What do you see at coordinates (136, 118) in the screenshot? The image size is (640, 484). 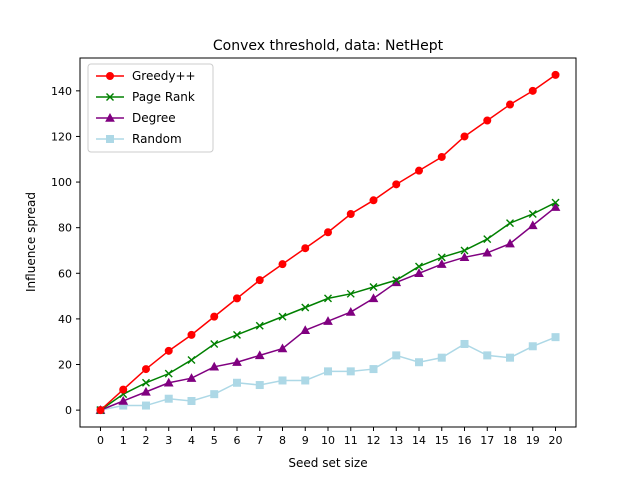 I see `legend-item-degree: Degree` at bounding box center [136, 118].